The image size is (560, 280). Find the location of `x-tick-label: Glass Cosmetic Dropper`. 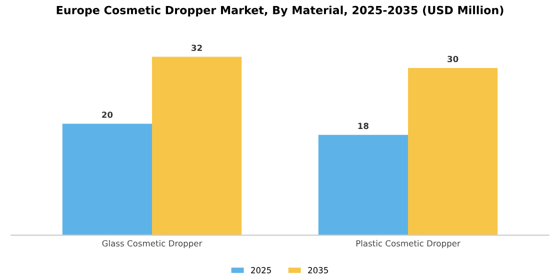

x-tick-label: Glass Cosmetic Dropper is located at coordinates (152, 244).